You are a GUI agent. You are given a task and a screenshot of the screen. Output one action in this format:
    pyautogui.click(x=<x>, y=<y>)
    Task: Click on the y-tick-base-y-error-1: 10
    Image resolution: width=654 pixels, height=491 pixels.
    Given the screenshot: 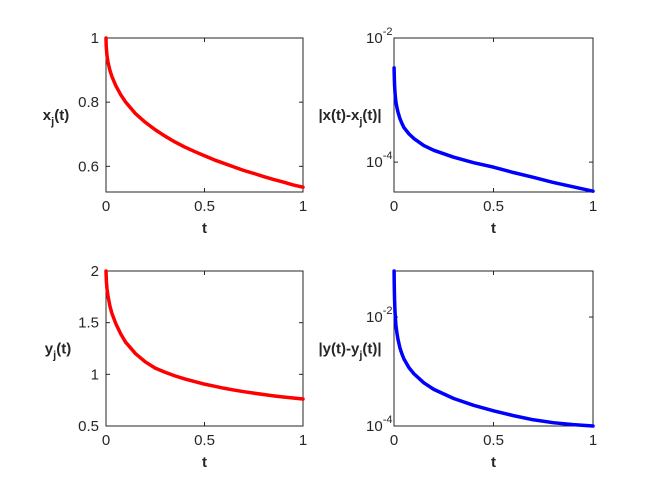 What is the action you would take?
    pyautogui.click(x=374, y=317)
    